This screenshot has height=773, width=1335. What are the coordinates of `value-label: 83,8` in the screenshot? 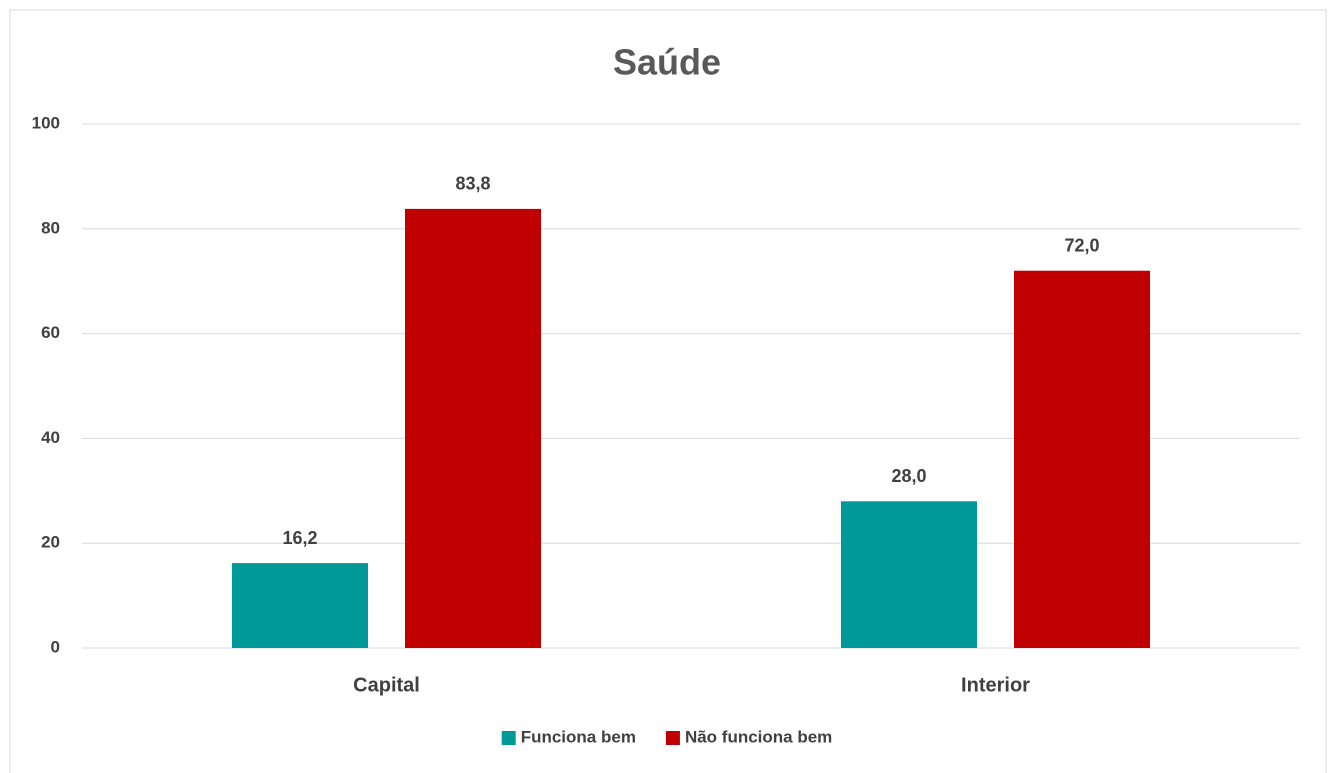 It's located at (472, 184).